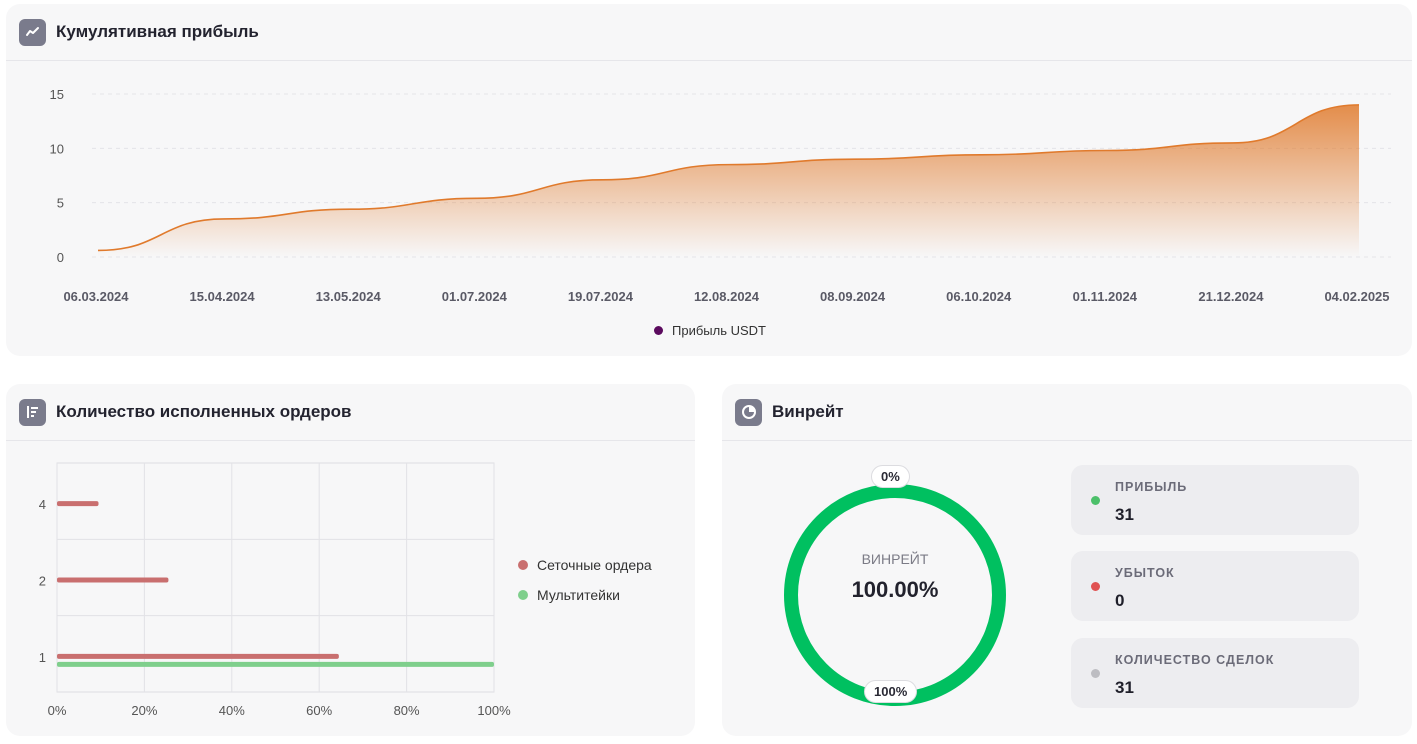 The height and width of the screenshot is (744, 1417). I want to click on orders-y-tick: 1, so click(42, 657).